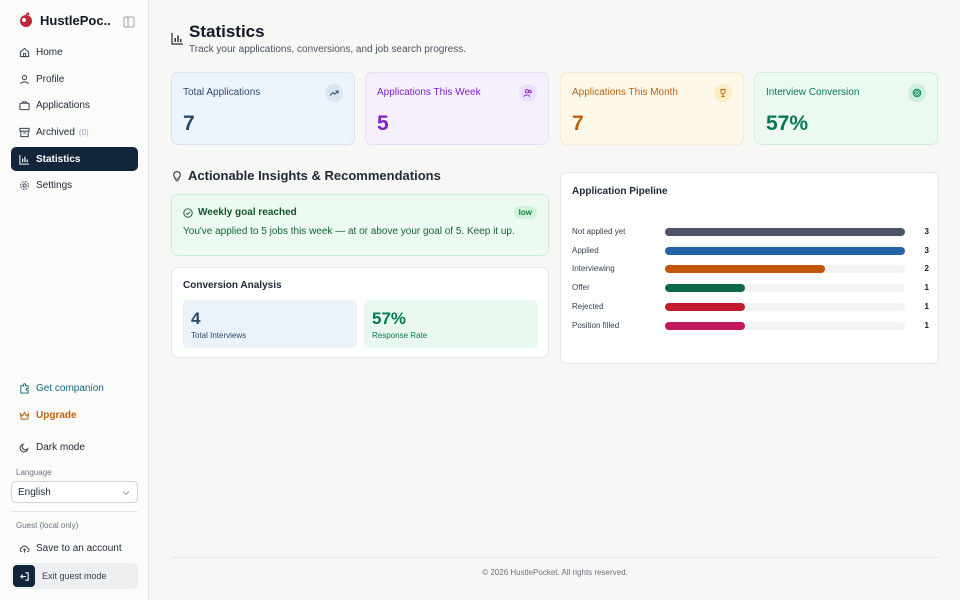 This screenshot has height=600, width=960. I want to click on pipeline-row: Rejected 1, so click(750, 307).